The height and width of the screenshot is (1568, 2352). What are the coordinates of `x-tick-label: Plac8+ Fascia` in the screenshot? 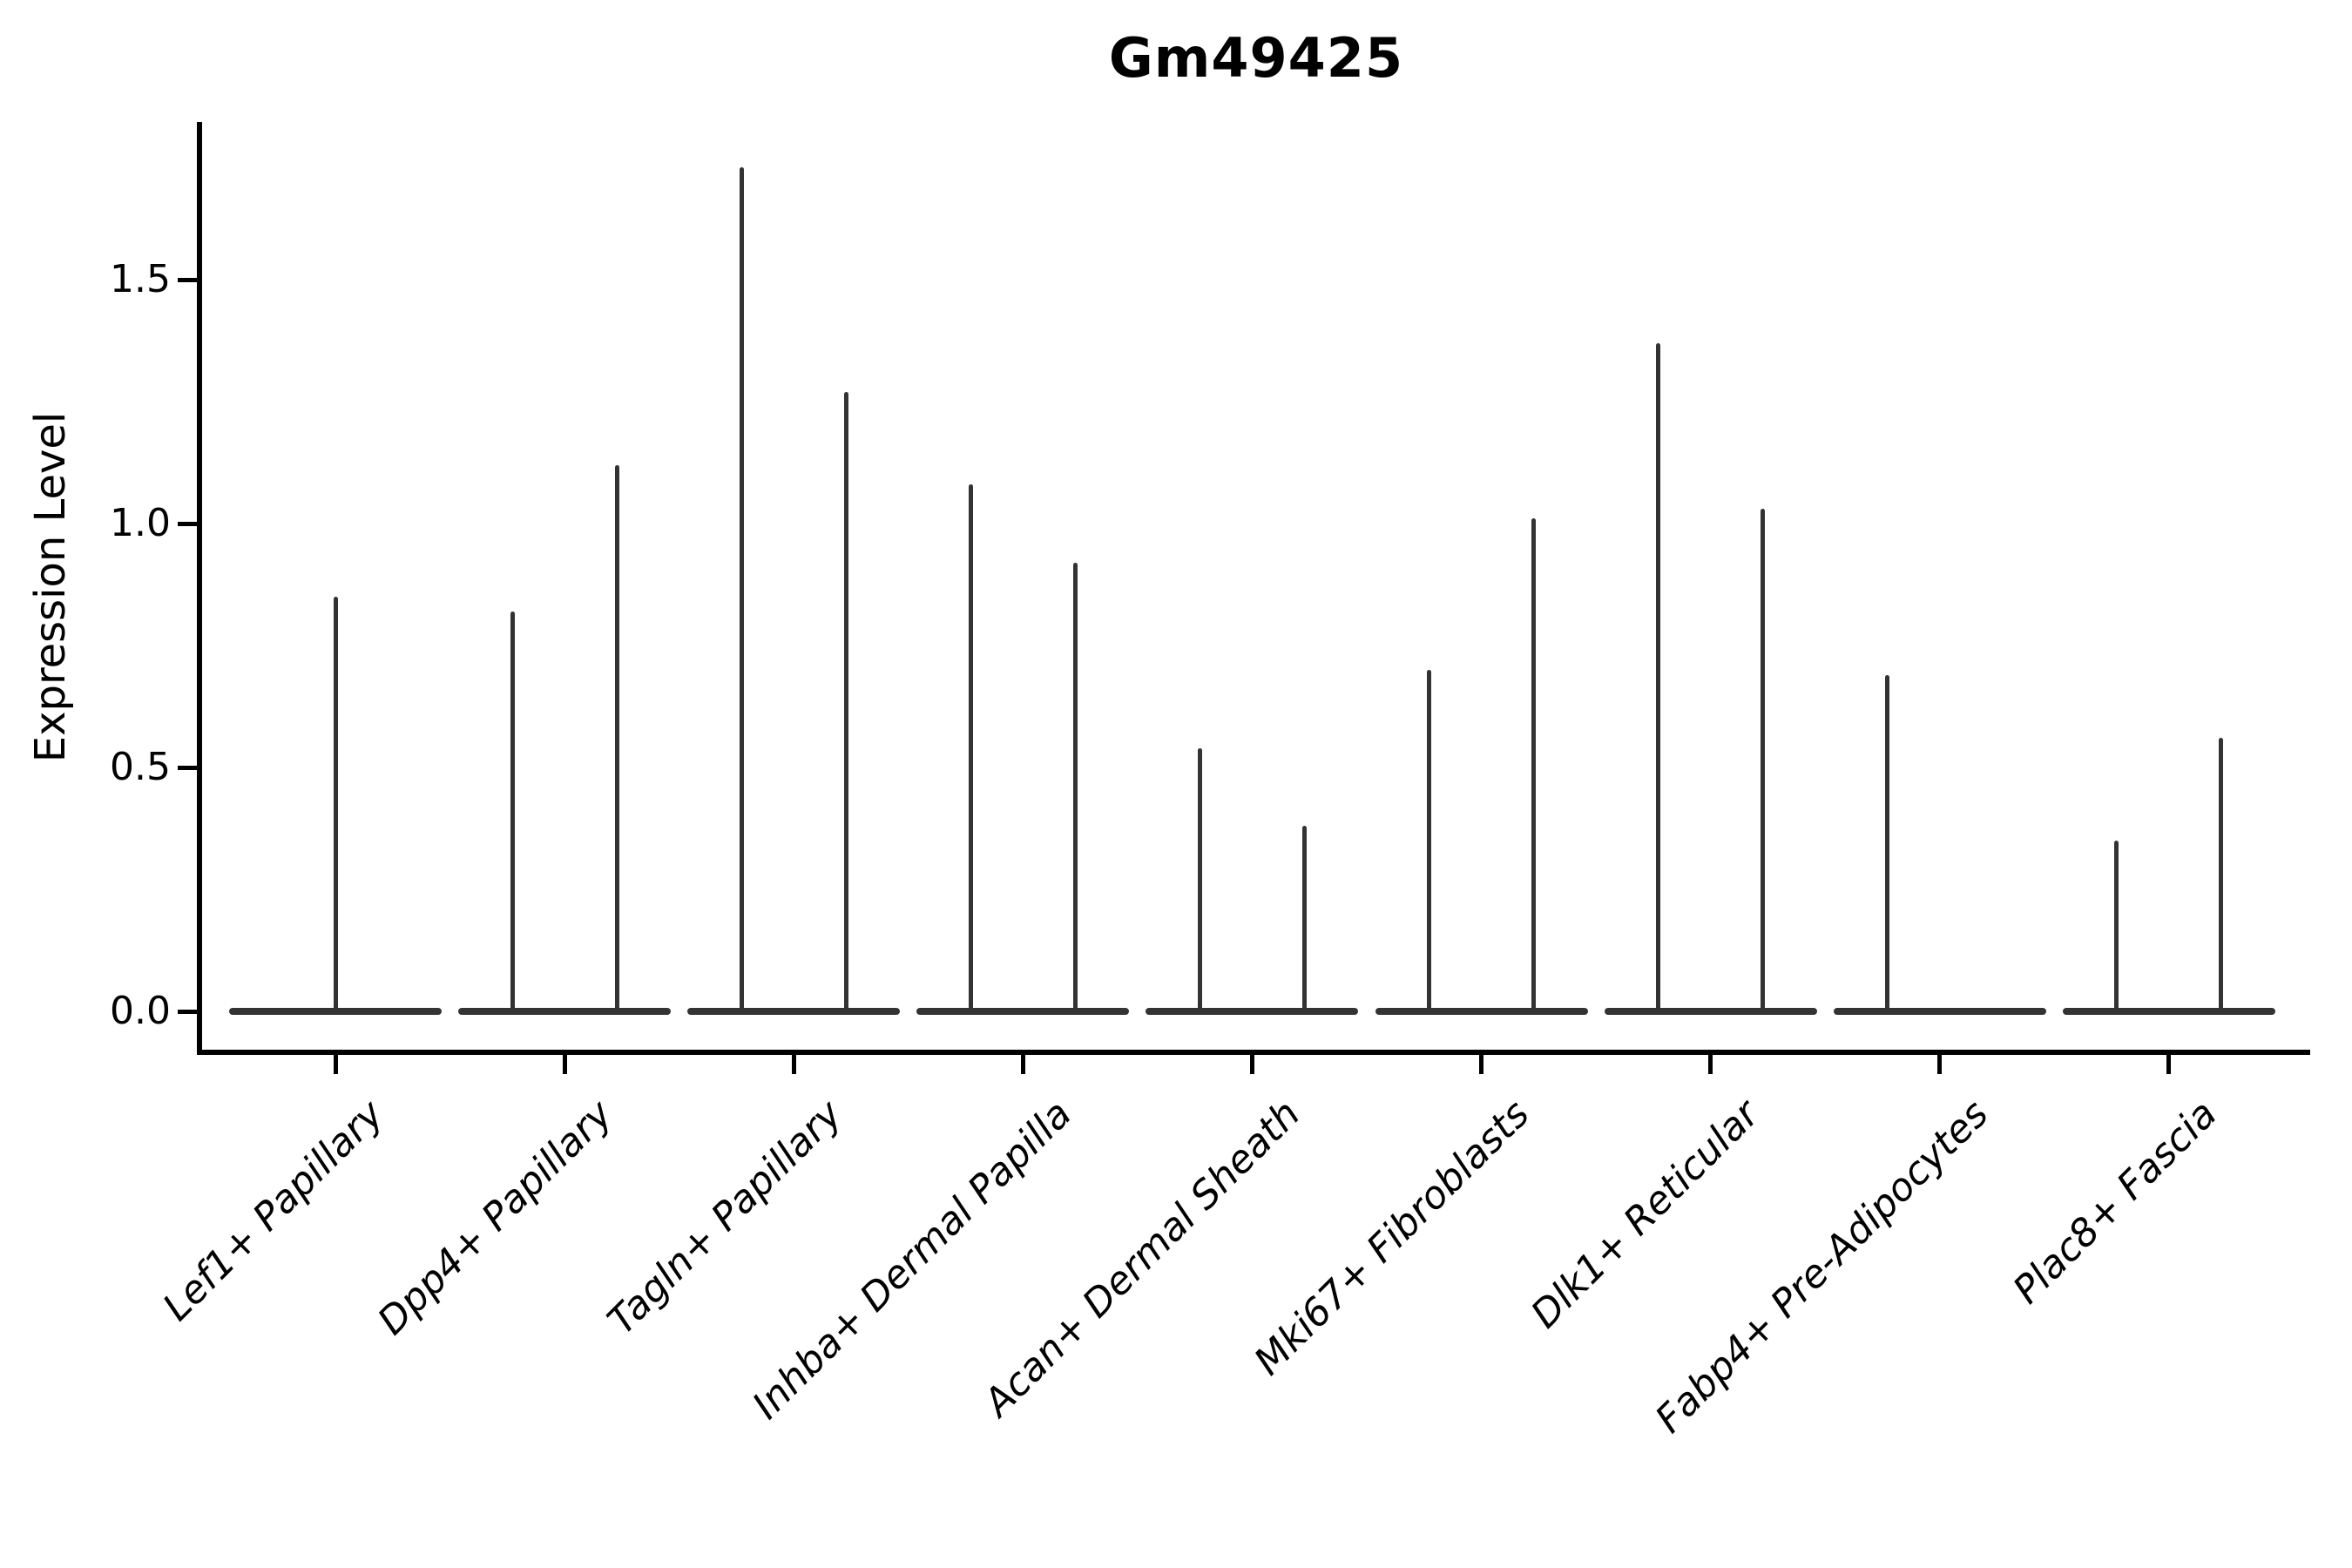 It's located at (2115, 1202).